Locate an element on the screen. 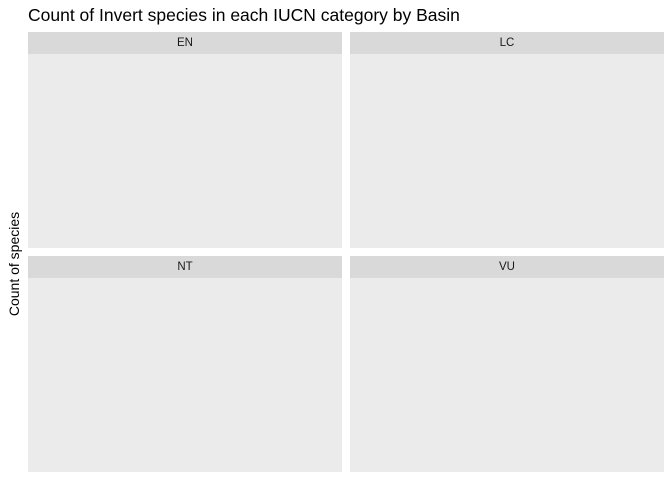 This screenshot has width=672, height=480. facet-strip-lc: LC is located at coordinates (507, 43).